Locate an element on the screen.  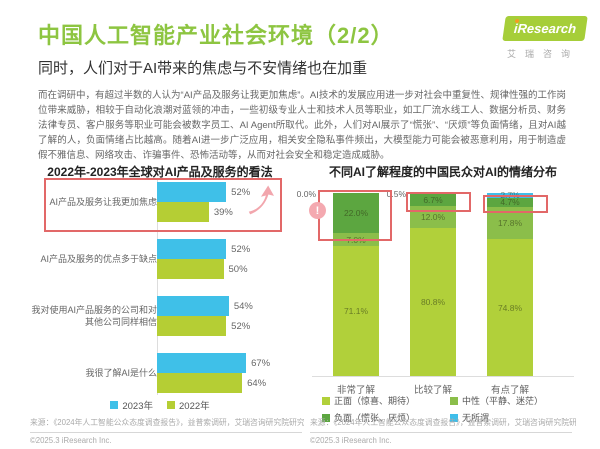
stacked-column-非常了解: 0.0% 22.0% 7.0% 71.1% is located at coordinates (338, 282).